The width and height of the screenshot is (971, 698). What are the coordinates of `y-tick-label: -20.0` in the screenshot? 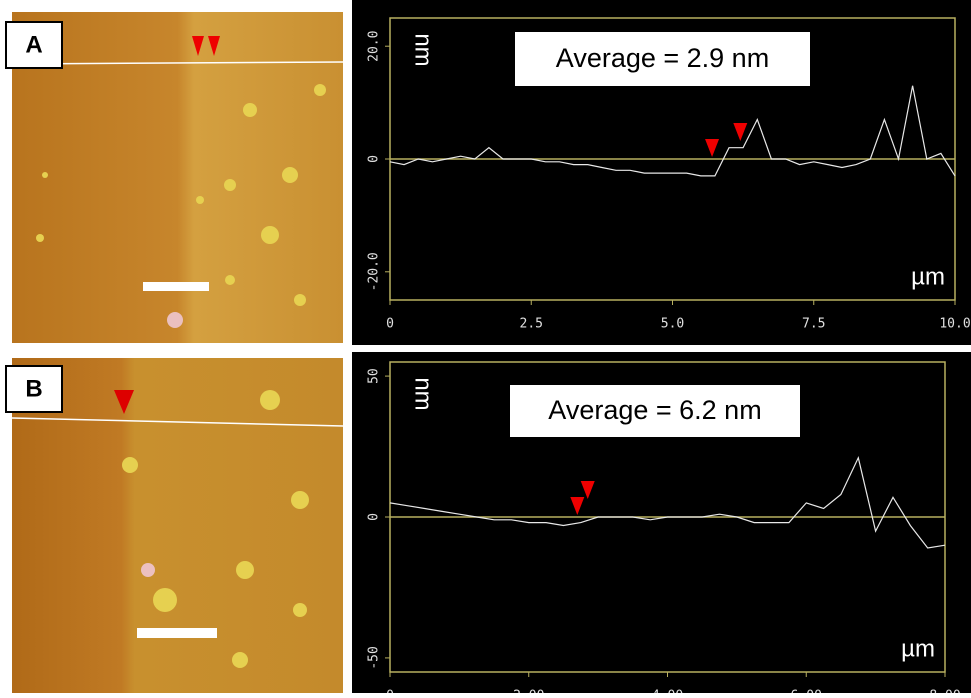 It's located at (374, 271).